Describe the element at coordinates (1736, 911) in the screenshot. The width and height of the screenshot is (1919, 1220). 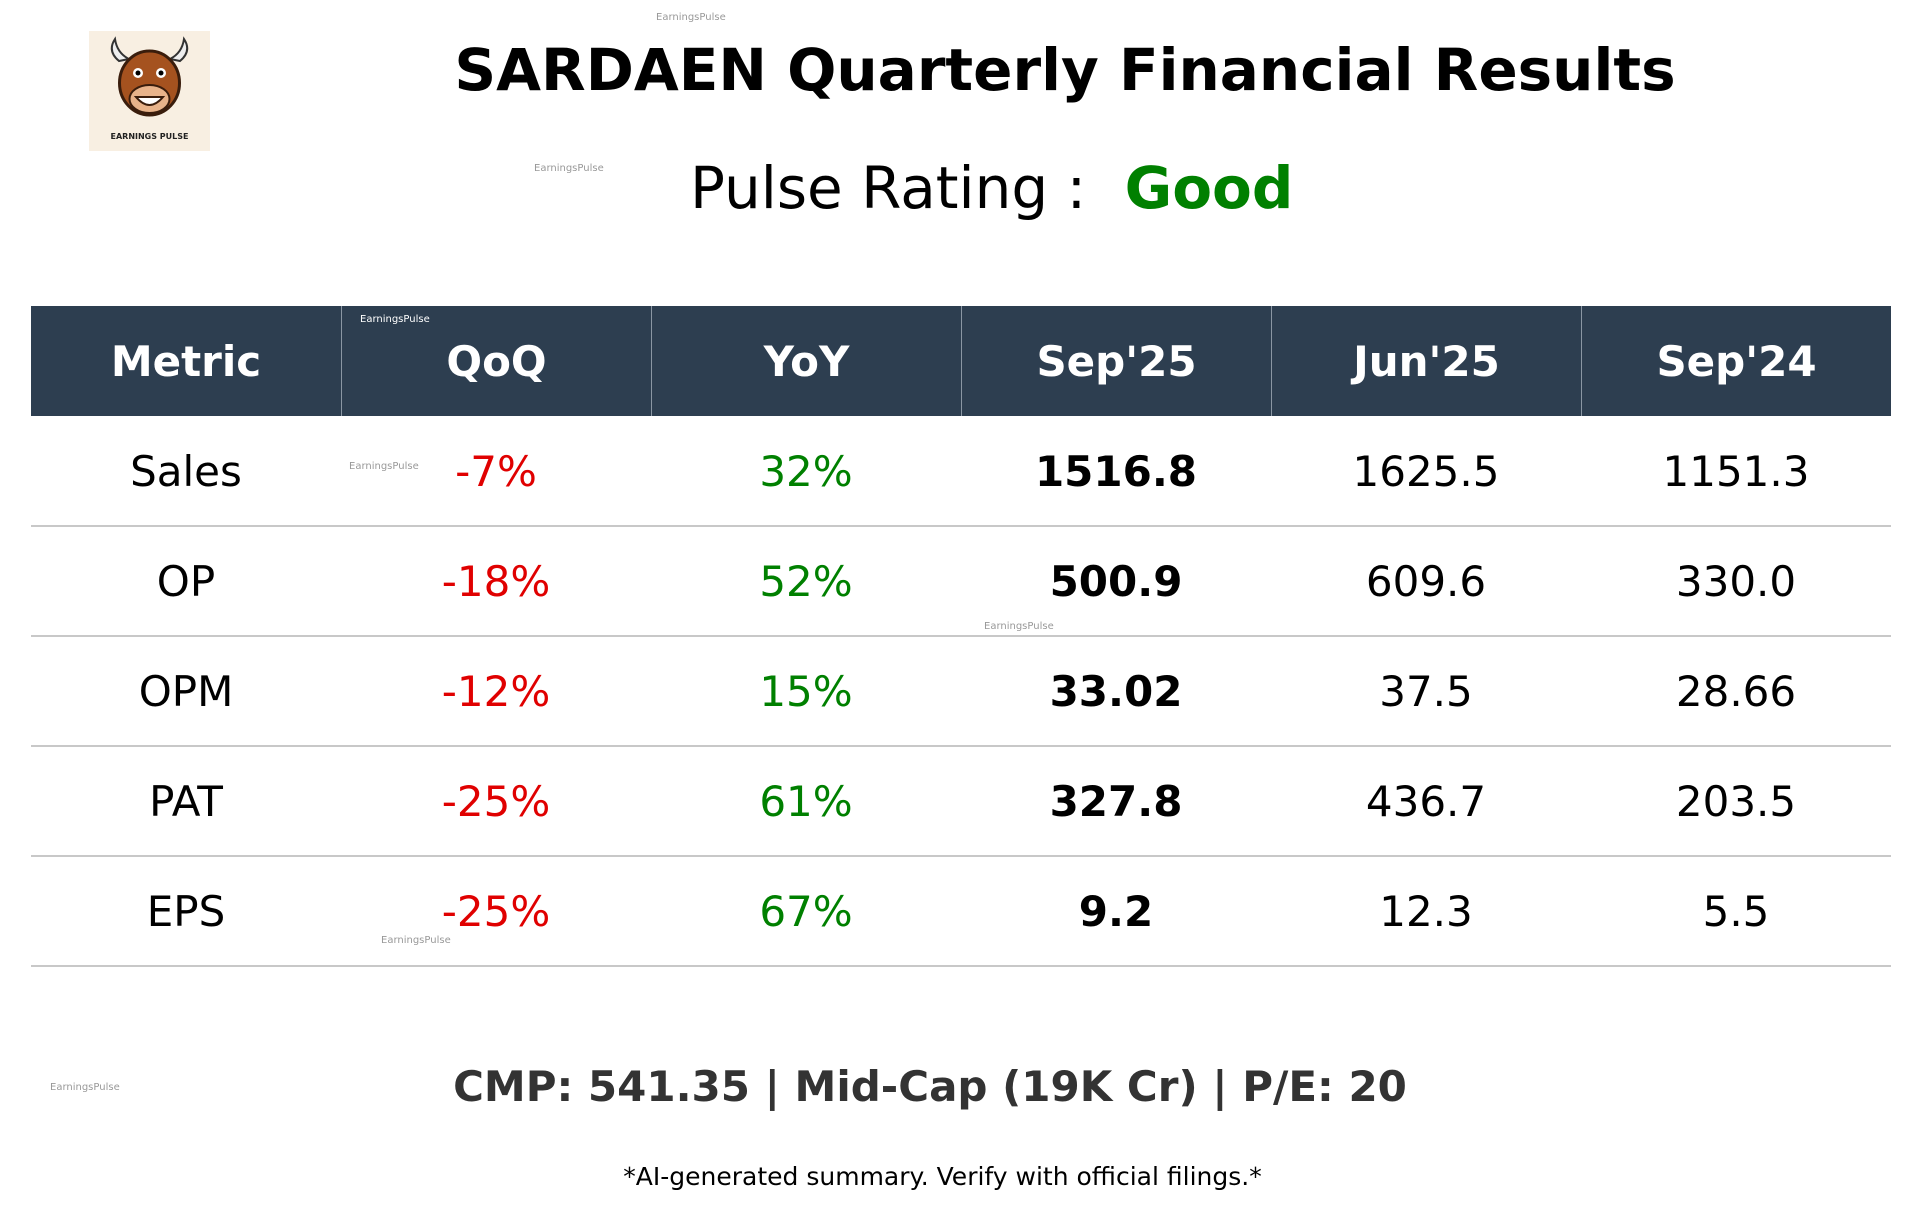
I see `table-cell: 5.5` at that location.